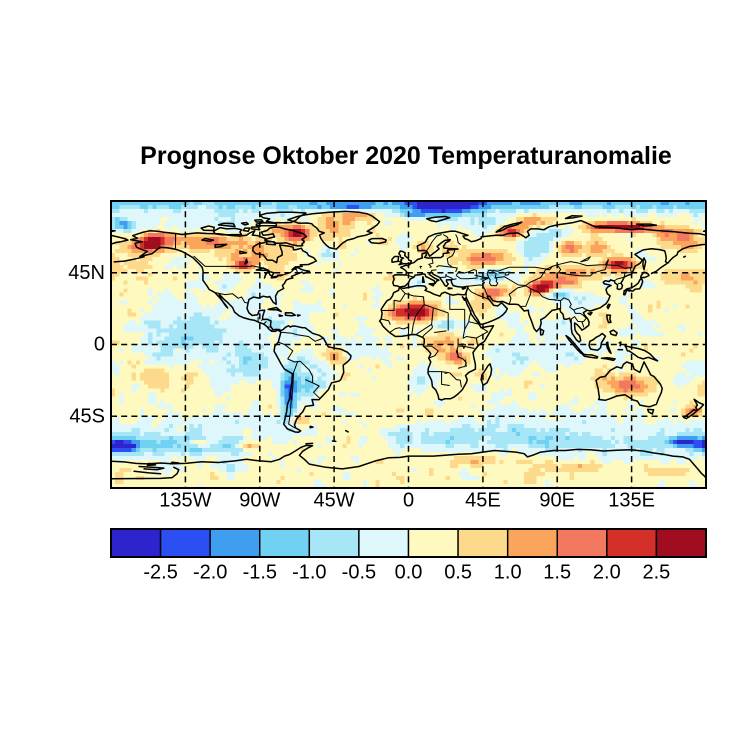 The height and width of the screenshot is (741, 741). I want to click on svg-text: 2.0, so click(607, 573).